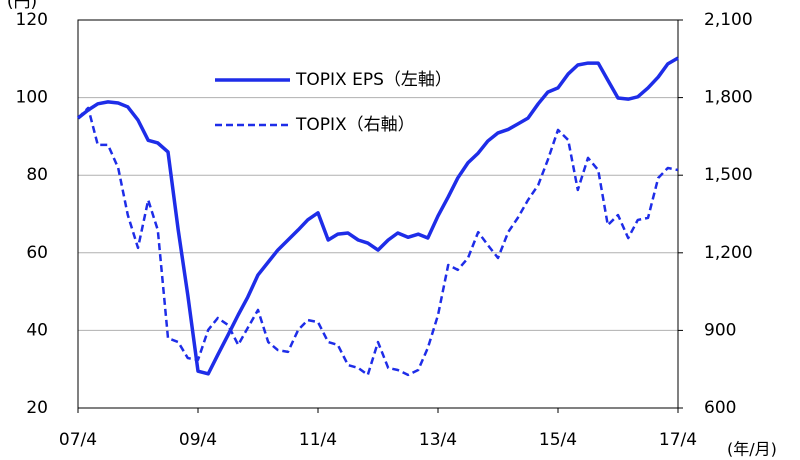  I want to click on y2-tick-label: 1,200, so click(728, 253).